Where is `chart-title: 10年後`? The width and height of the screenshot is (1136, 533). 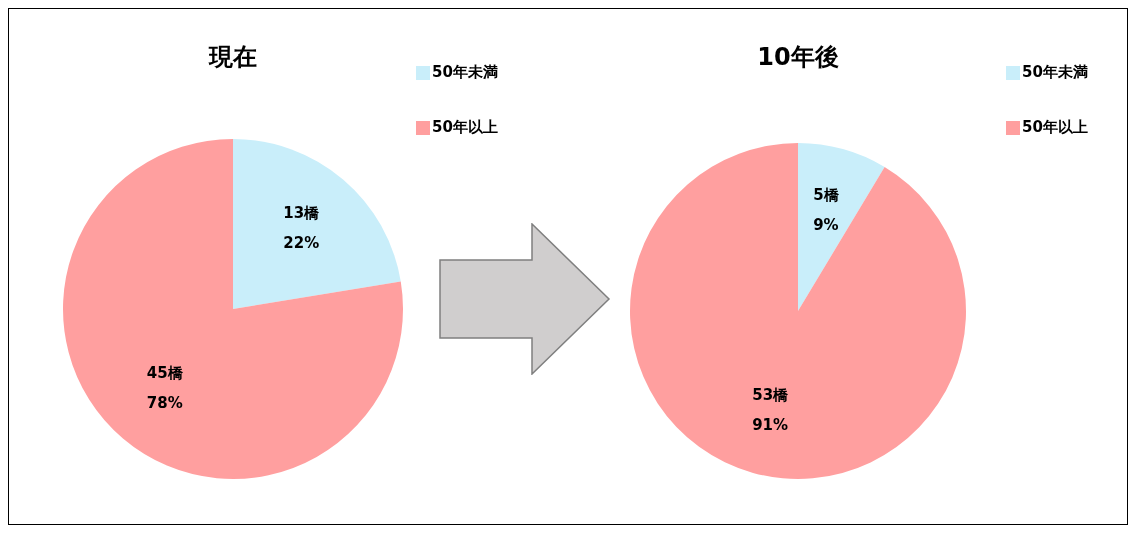
chart-title: 10年後 is located at coordinates (798, 57).